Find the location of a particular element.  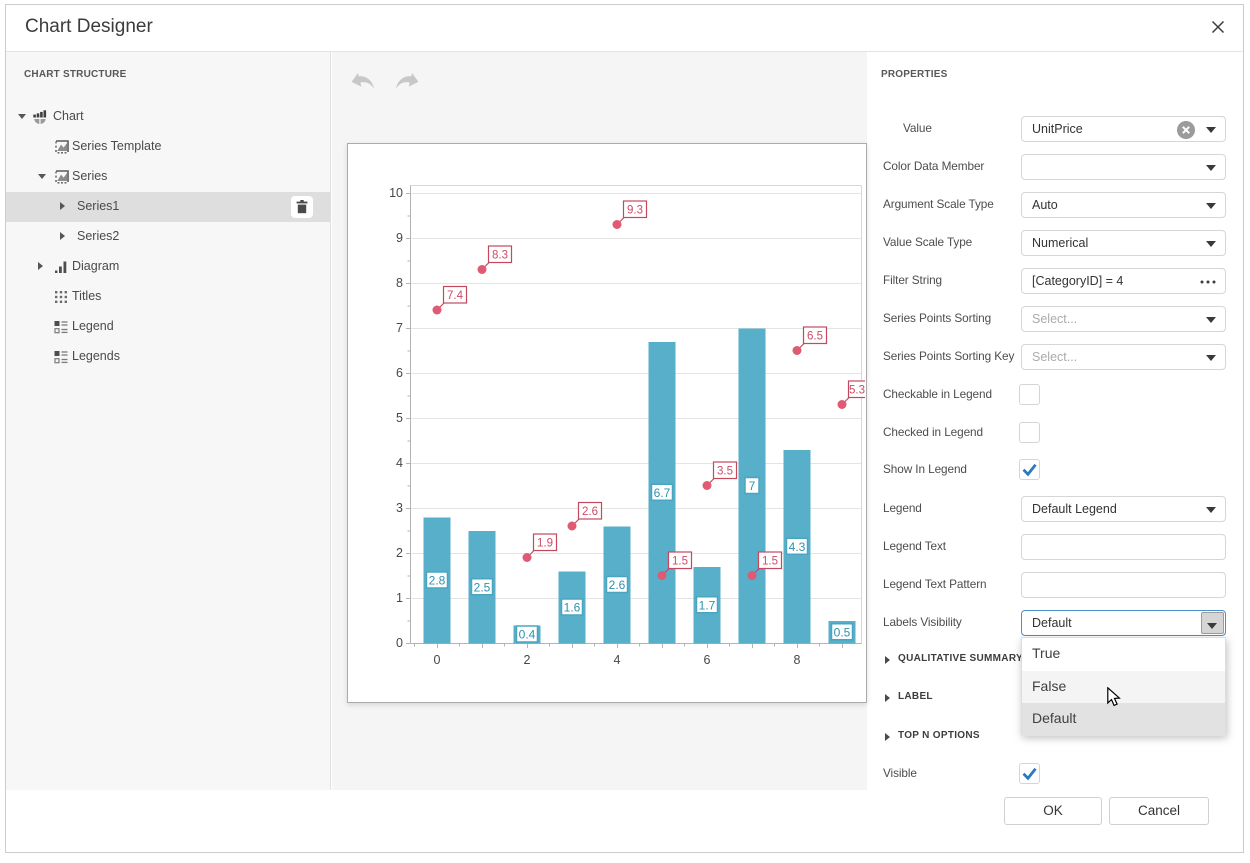

svg-text: 0.4 is located at coordinates (527, 635).